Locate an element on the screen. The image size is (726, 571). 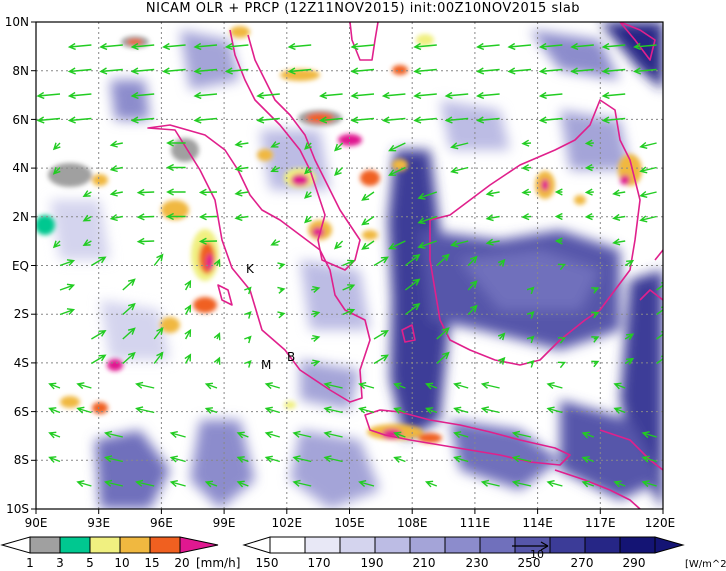
lon-label: 93E is located at coordinates (98, 523).